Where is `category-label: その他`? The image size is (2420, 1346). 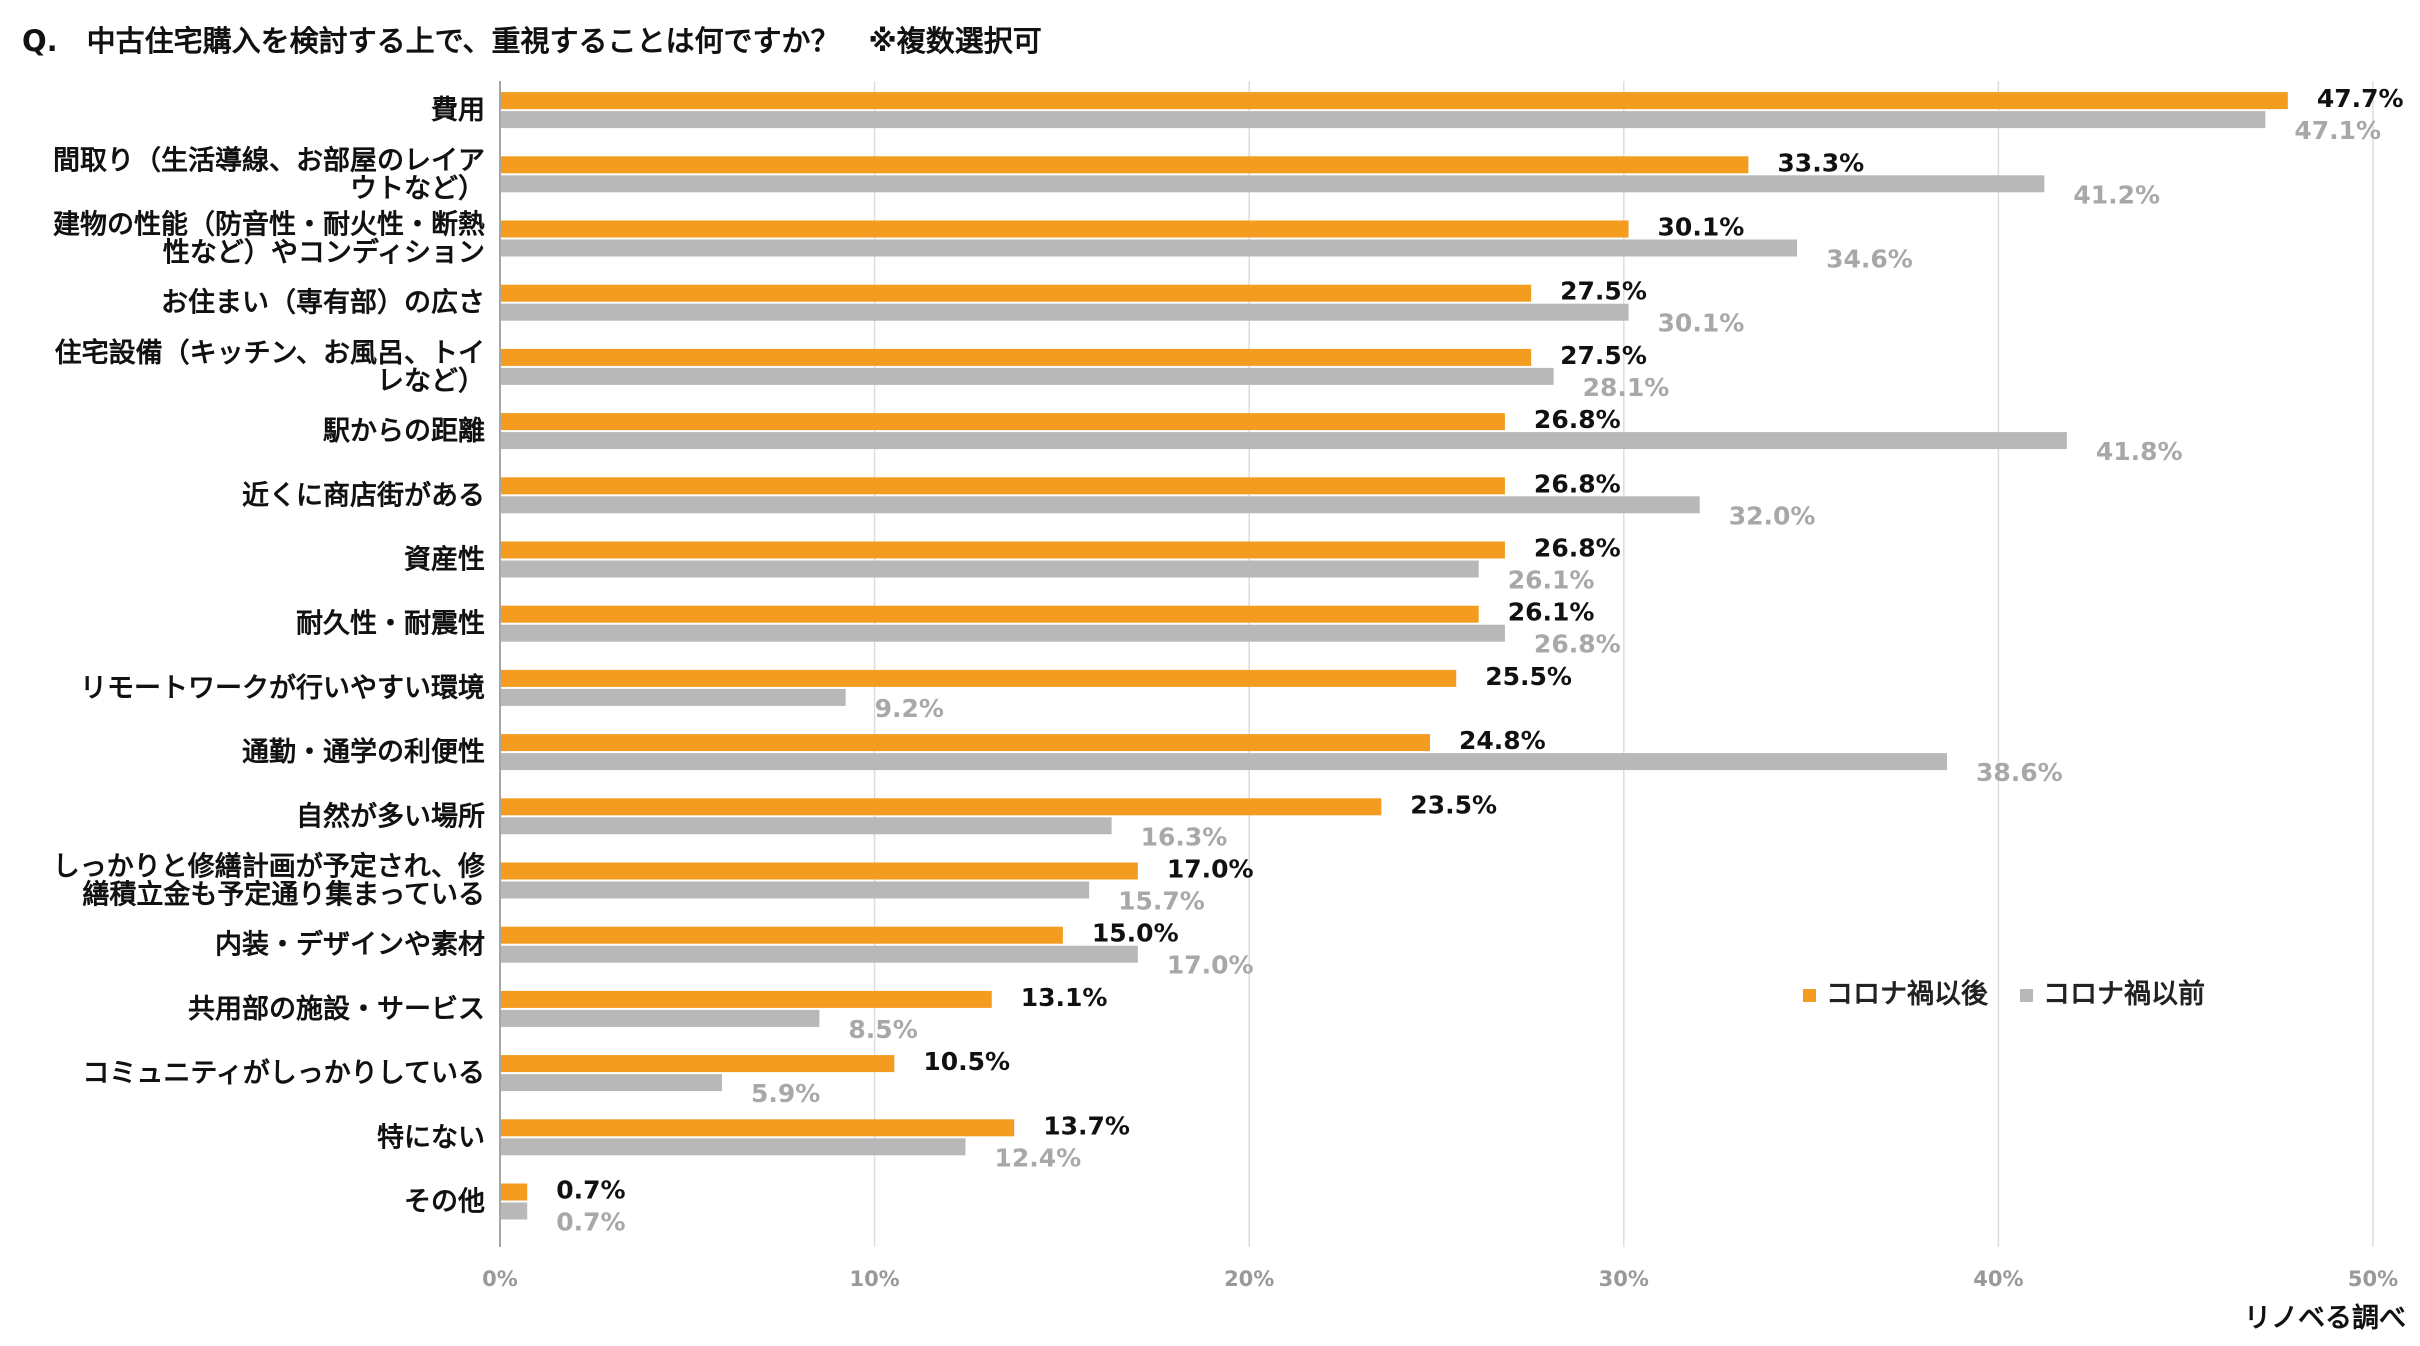 category-label: その他 is located at coordinates (444, 1202).